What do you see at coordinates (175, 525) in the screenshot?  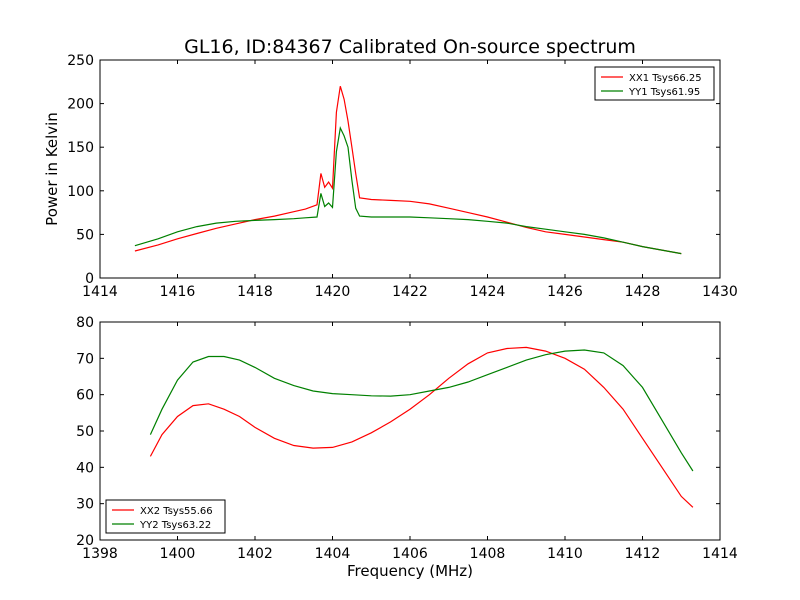 I see `legend-entry-label: YY2 Tsys63.22` at bounding box center [175, 525].